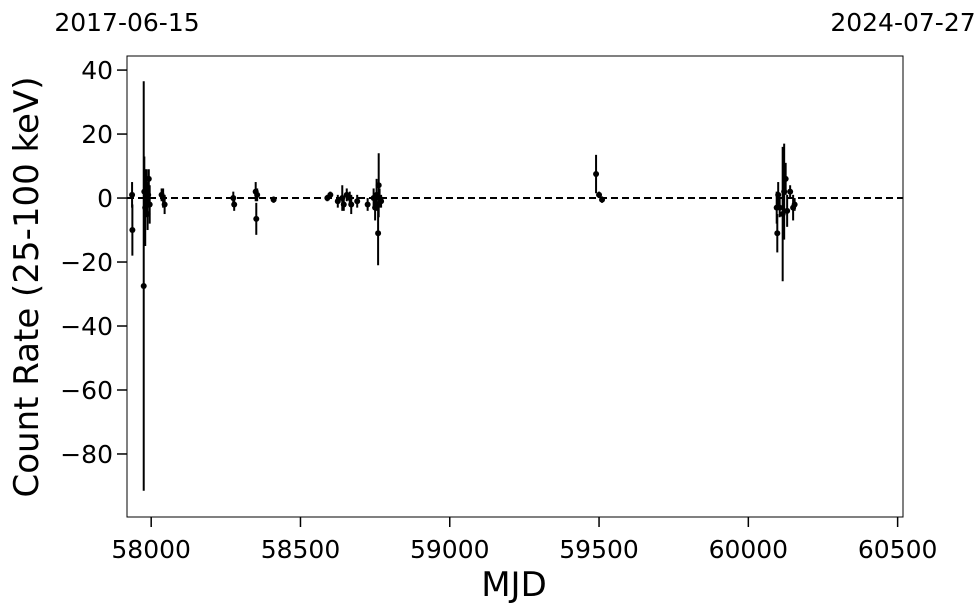 The image size is (980, 613). Describe the element at coordinates (599, 549) in the screenshot. I see `x-tick-label: 59500` at that location.